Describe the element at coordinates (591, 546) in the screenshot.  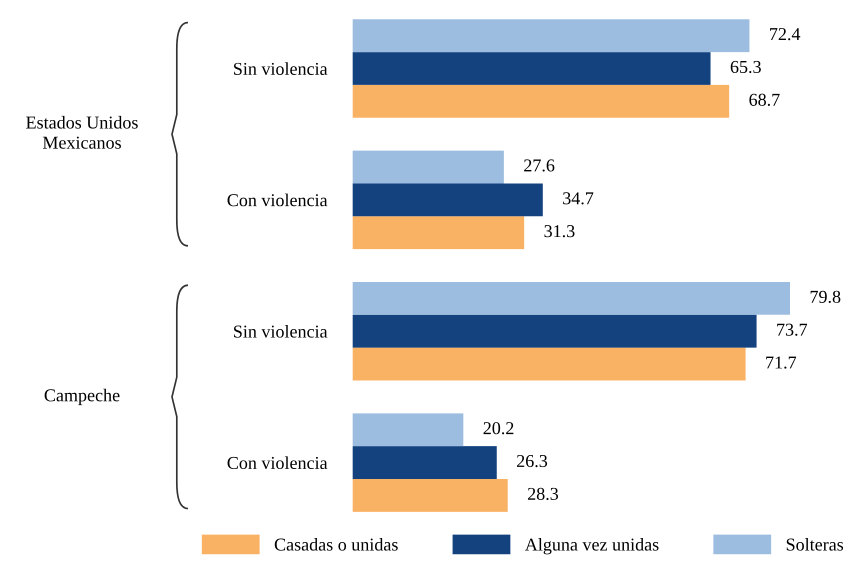
I see `legend-label: Alguna vez unidas` at that location.